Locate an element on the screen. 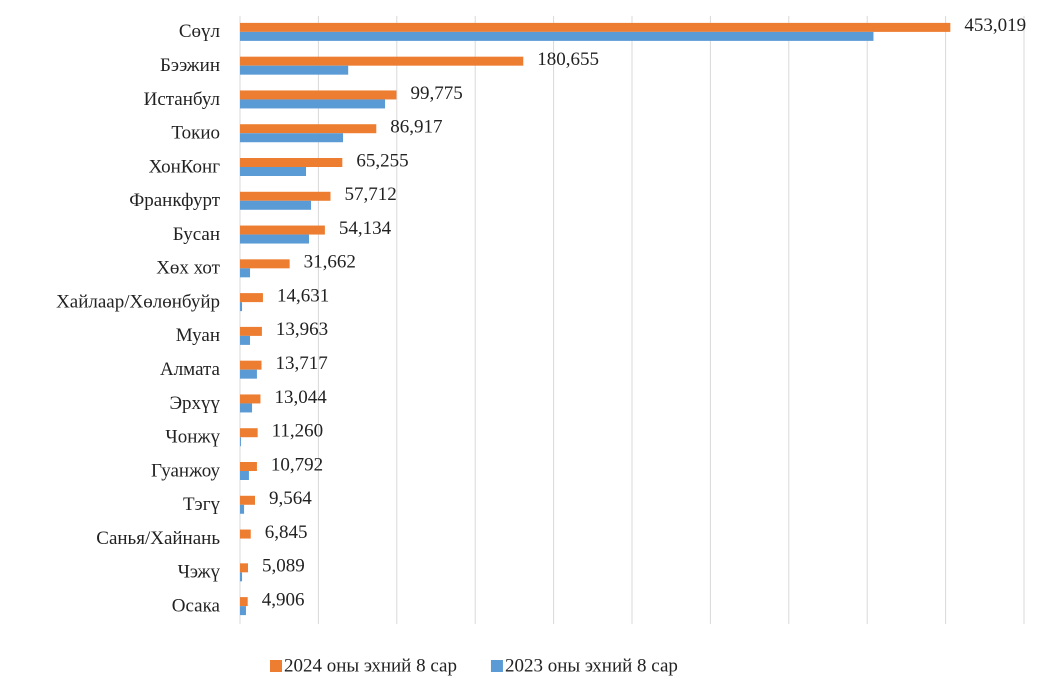  data-label: 54,134 is located at coordinates (365, 228).